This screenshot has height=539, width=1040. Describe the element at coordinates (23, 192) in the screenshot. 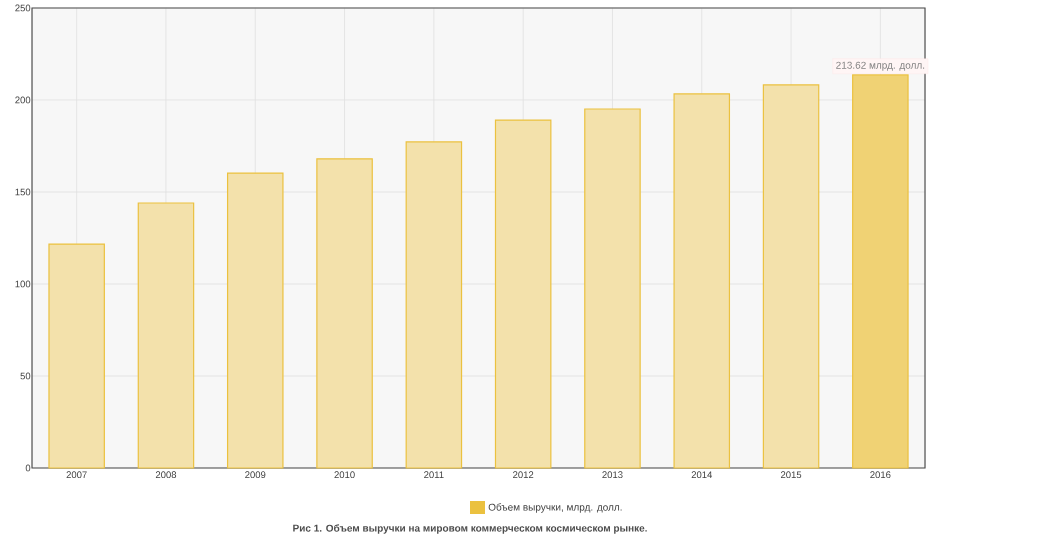

I see `y-tick-label: 150` at that location.